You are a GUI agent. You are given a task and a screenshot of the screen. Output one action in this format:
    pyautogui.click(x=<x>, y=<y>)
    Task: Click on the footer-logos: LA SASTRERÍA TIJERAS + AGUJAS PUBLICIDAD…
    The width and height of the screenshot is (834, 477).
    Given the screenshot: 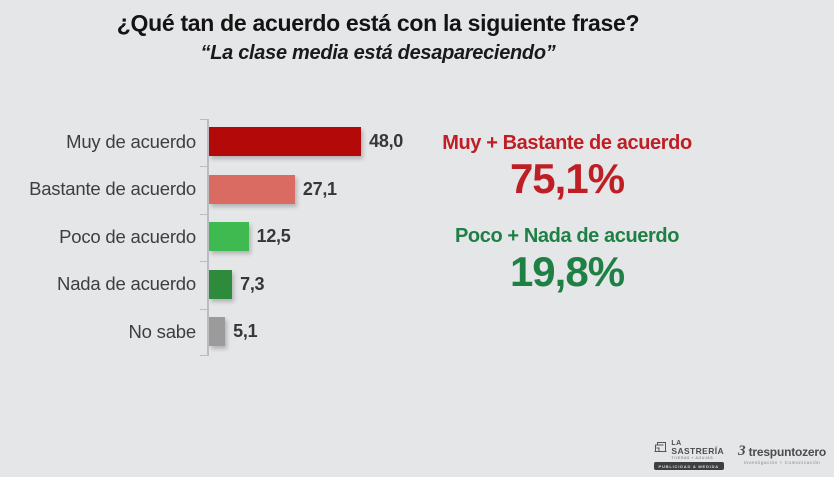 What is the action you would take?
    pyautogui.click(x=739, y=455)
    